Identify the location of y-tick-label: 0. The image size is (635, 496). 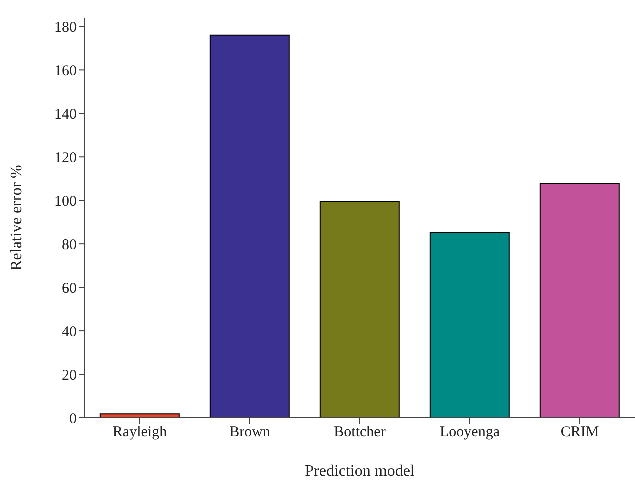
(73, 419).